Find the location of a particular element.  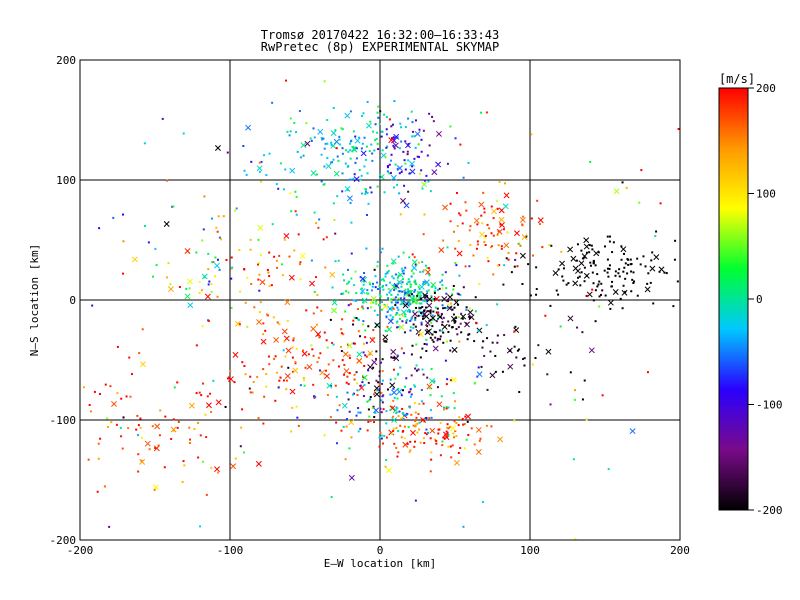

y-tick-label: 0 is located at coordinates (72, 300).